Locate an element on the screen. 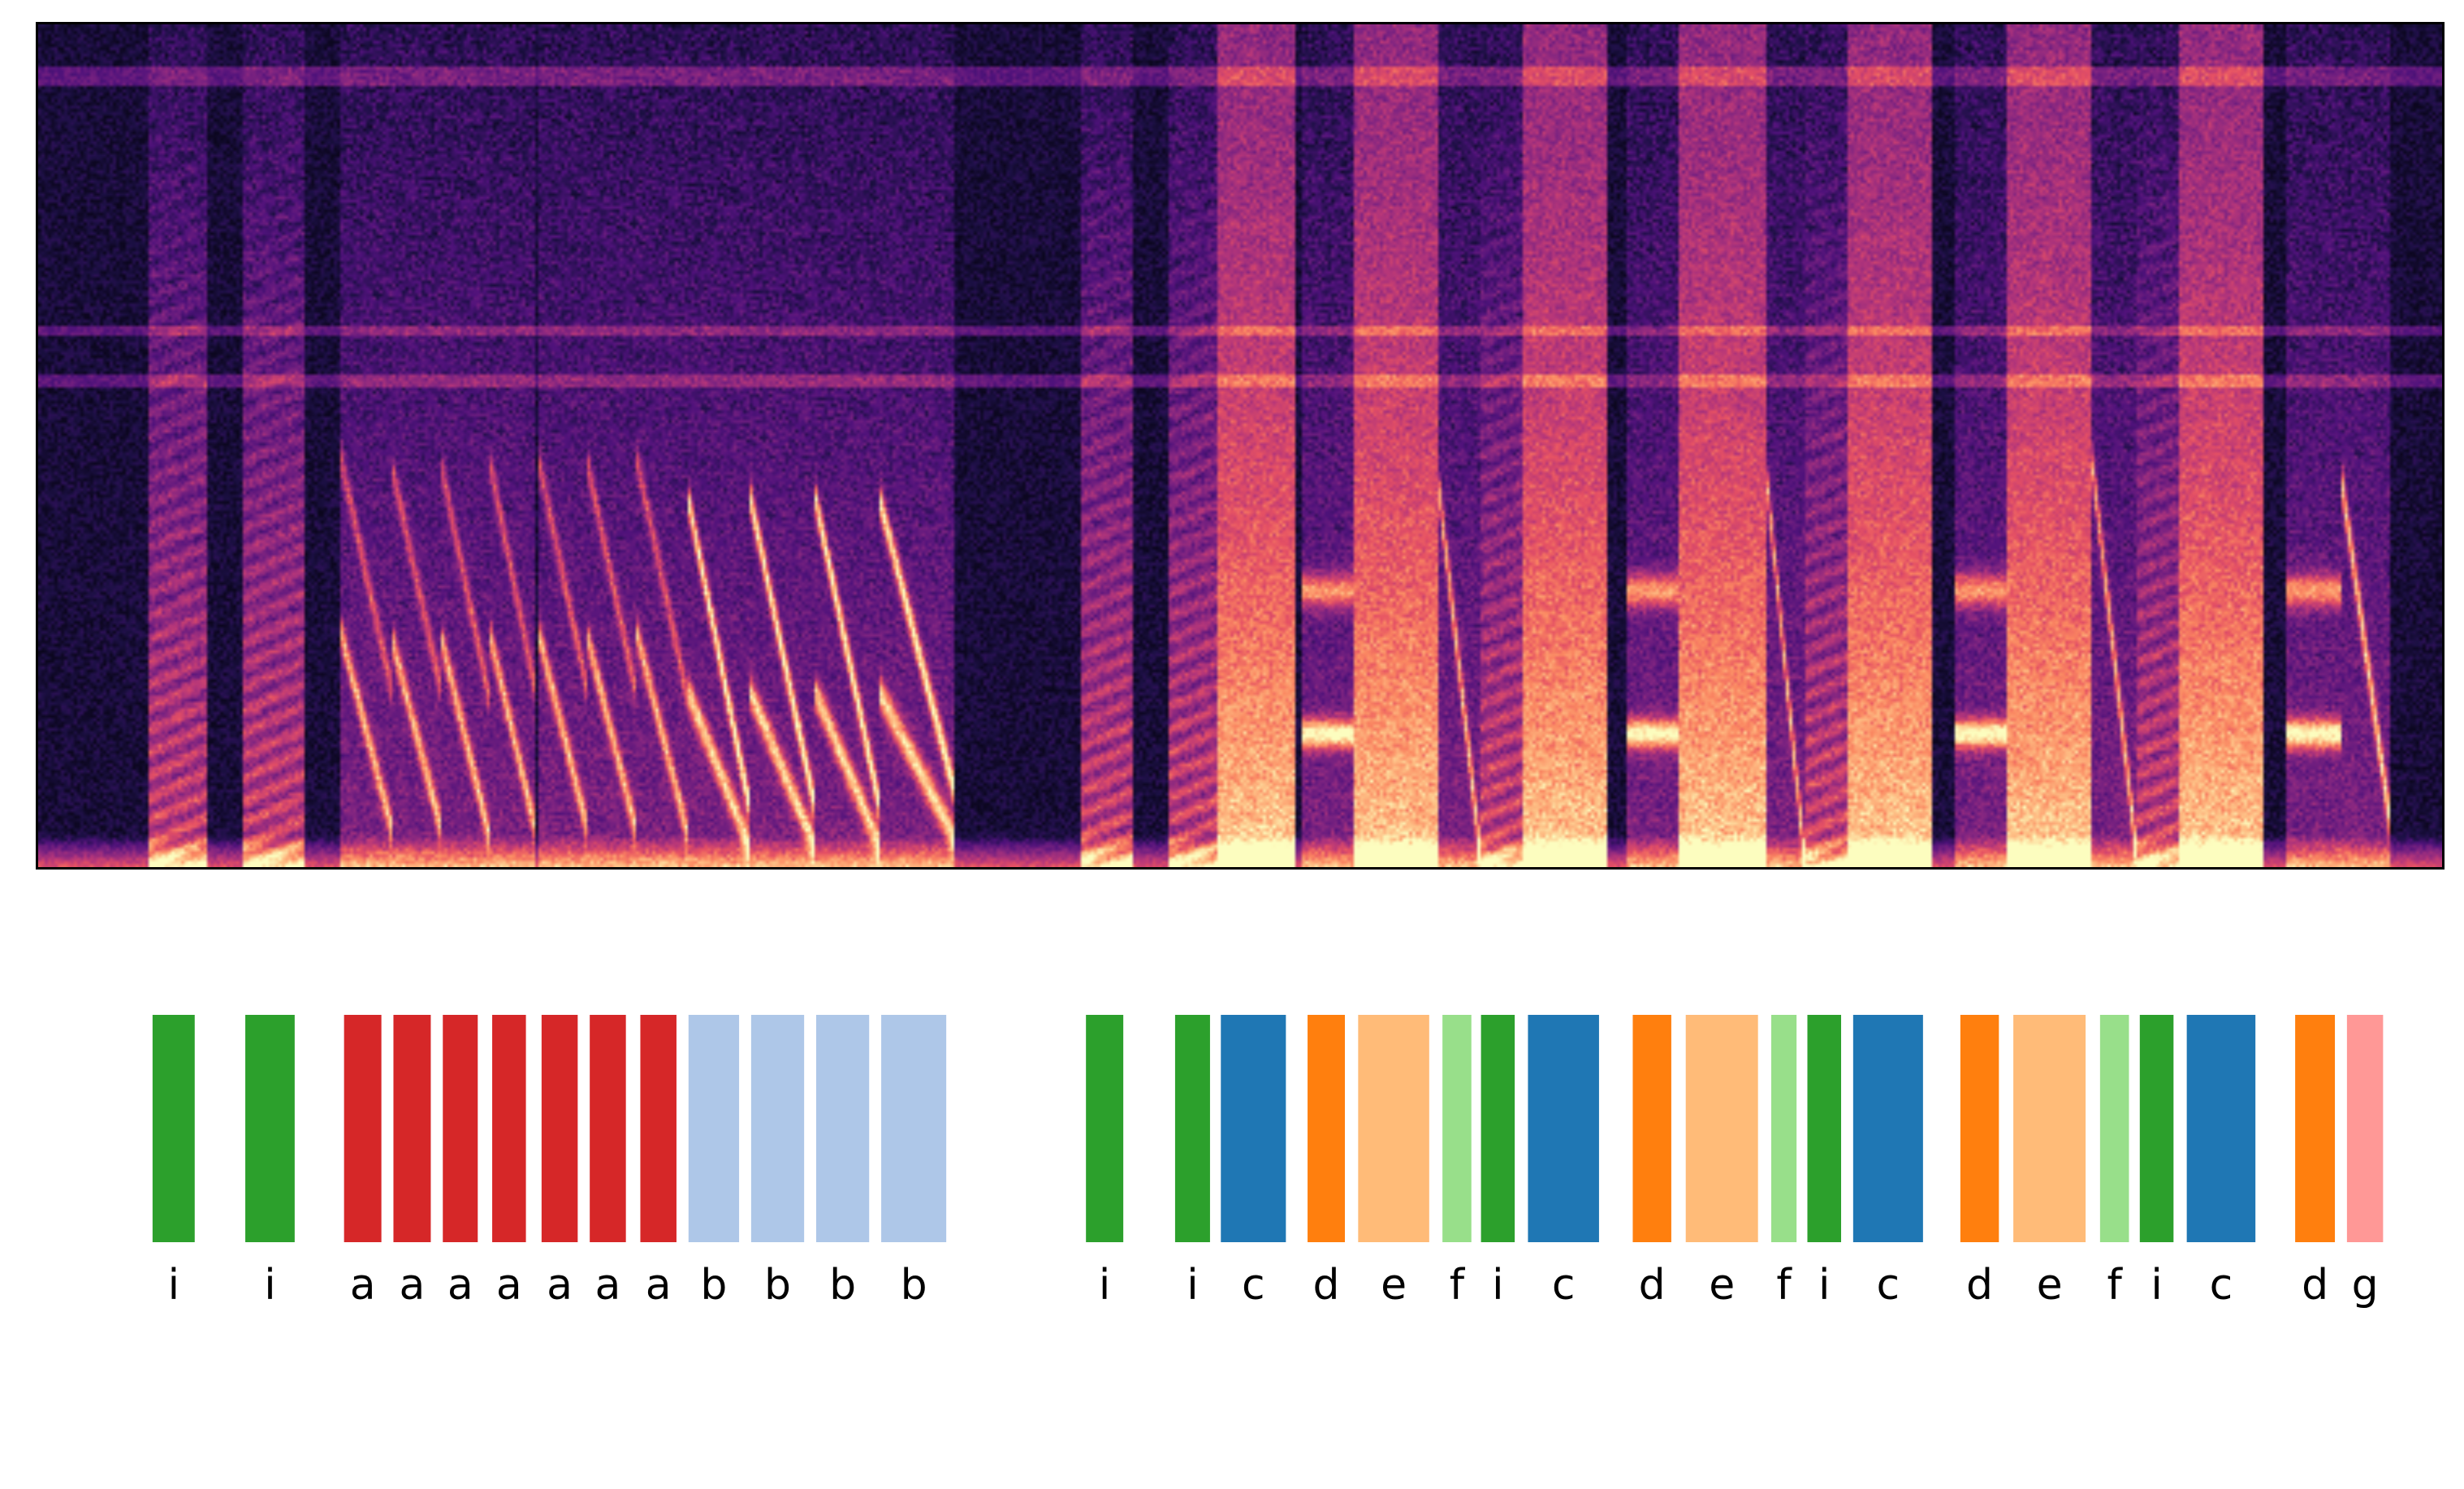 The width and height of the screenshot is (2464, 1489). syllable-bar-g is located at coordinates (2365, 1128).